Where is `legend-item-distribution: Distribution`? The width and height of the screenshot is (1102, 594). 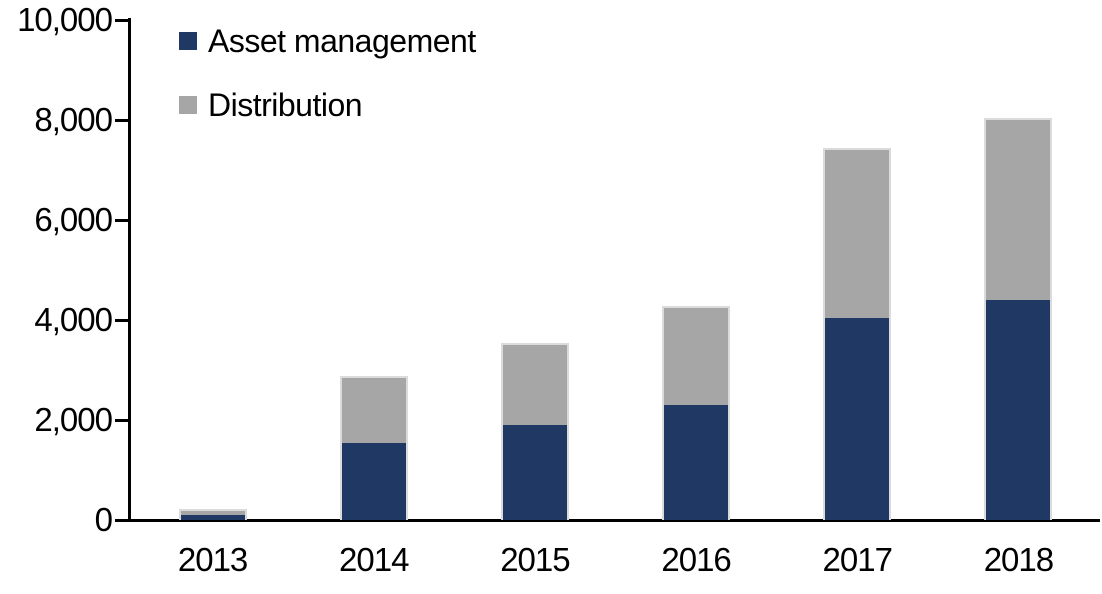
legend-item-distribution: Distribution is located at coordinates (327, 105).